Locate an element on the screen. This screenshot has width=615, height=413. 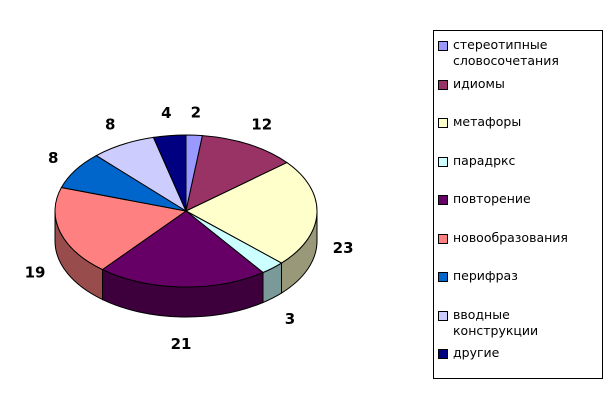
legend-label: парадркс is located at coordinates (484, 160).